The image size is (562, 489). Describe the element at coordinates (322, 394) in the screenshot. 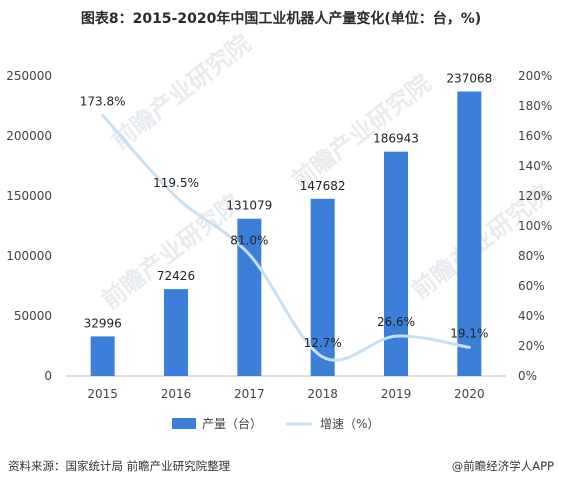

I see `x-tick-label: 2018` at that location.